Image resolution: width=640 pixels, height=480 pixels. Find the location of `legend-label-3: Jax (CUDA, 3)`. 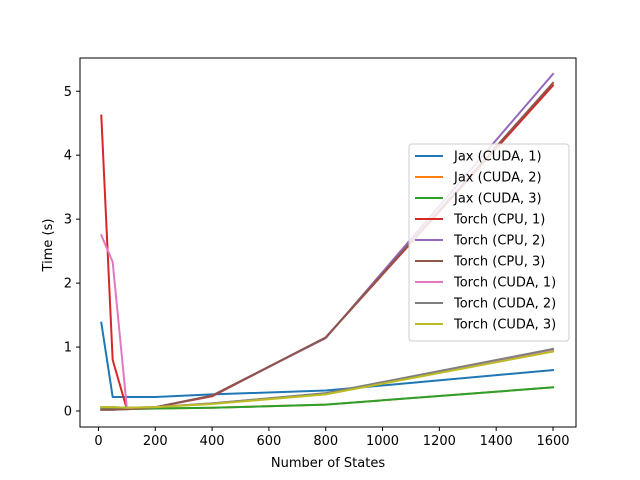

legend-label-3: Jax (CUDA, 3) is located at coordinates (497, 199).